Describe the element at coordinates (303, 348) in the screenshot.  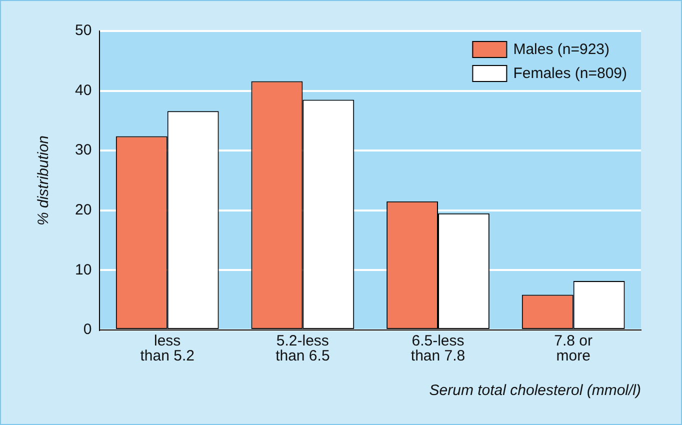
I see `x-tick-label: 5.2-less than 6.5` at that location.